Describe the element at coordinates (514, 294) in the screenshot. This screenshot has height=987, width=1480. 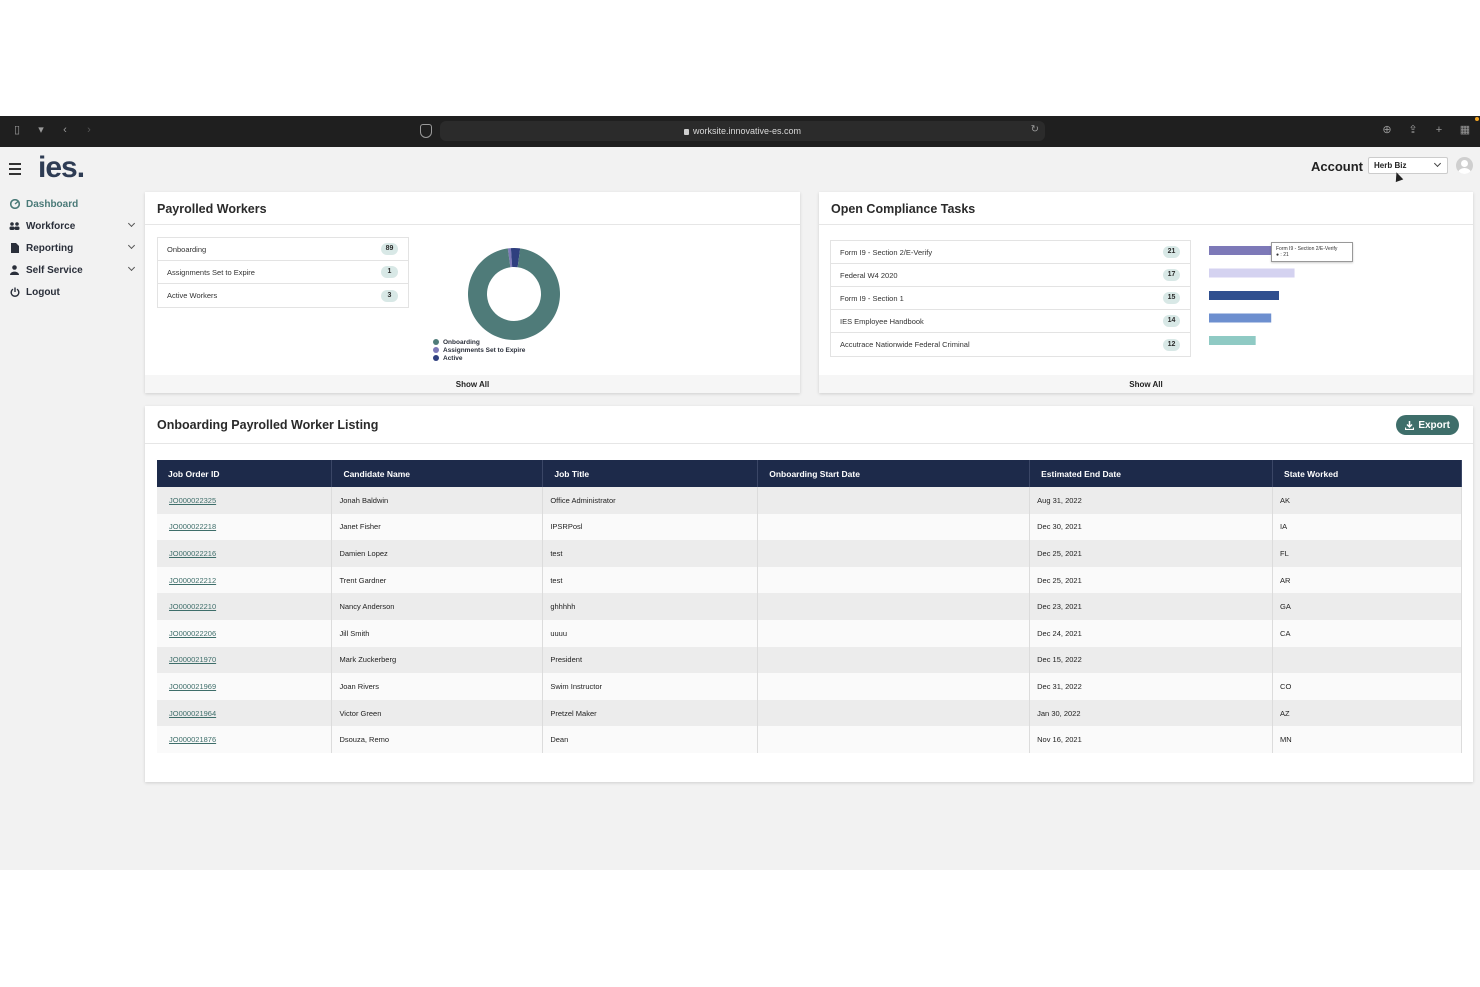
I see `donut-slice-onboarding` at that location.